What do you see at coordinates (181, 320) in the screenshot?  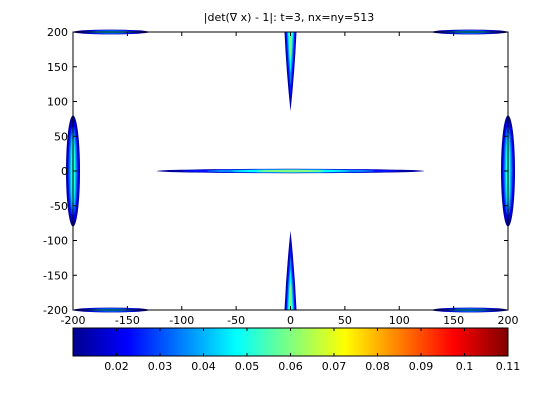 I see `x-tick-label: -100` at bounding box center [181, 320].